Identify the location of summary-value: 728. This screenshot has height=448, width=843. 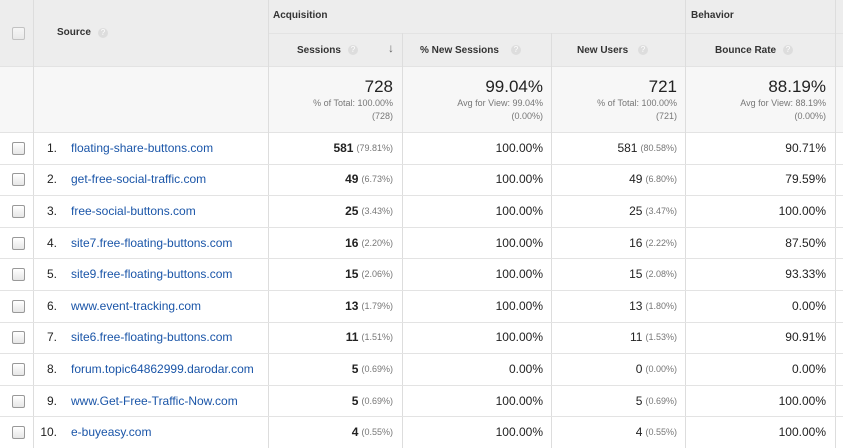
(378, 86).